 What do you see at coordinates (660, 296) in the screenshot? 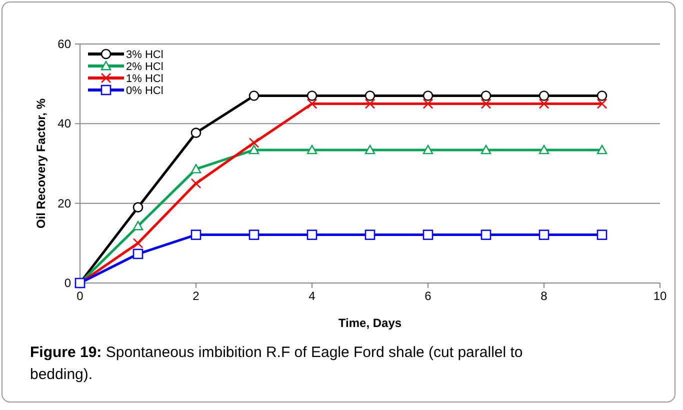
I see `x-tick-label: 10` at bounding box center [660, 296].